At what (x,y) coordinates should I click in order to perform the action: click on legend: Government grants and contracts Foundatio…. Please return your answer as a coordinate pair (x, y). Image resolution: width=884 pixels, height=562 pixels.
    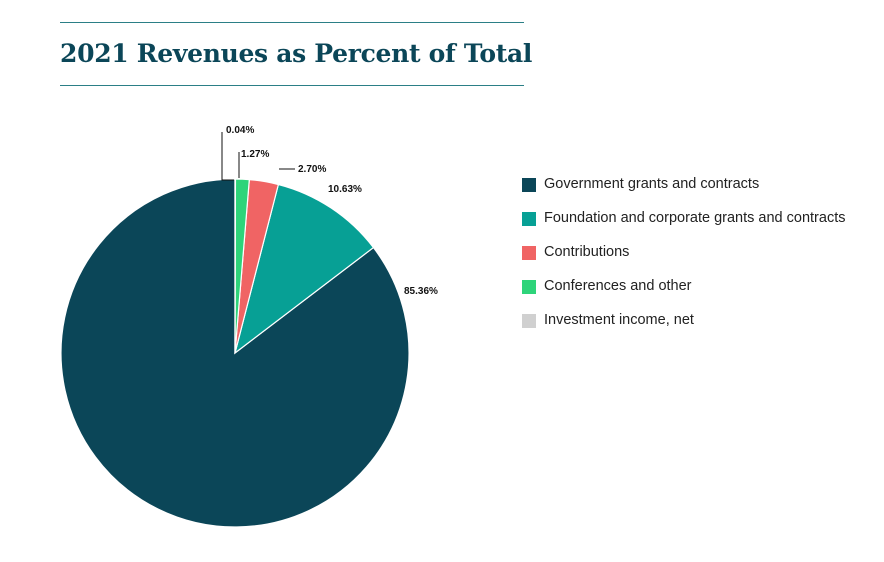
    Looking at the image, I should click on (683, 259).